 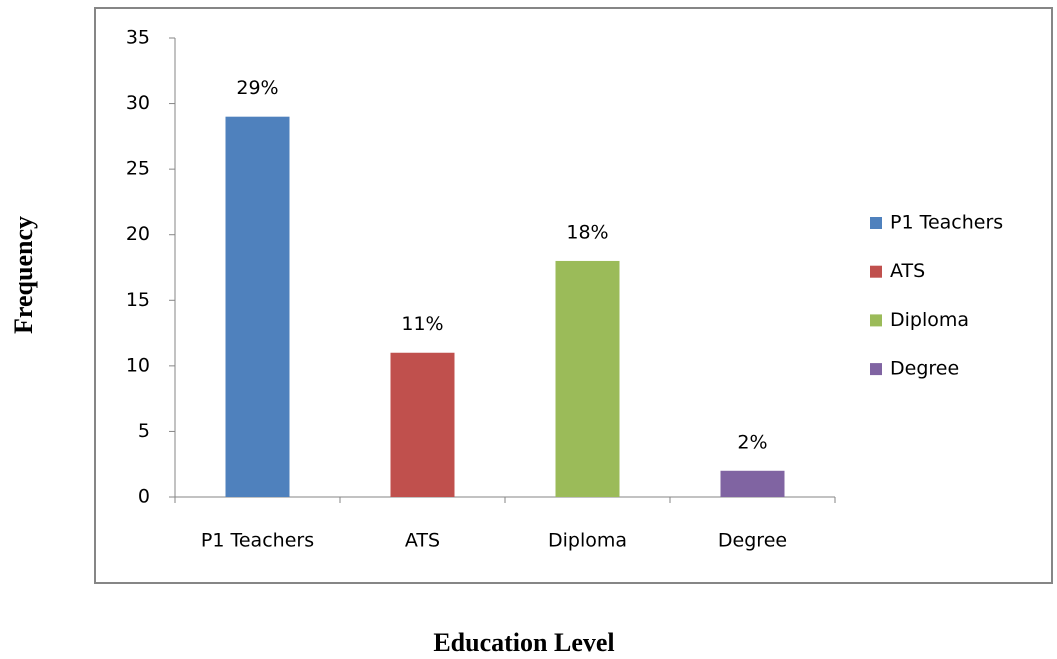 What do you see at coordinates (907, 271) in the screenshot?
I see `legend-label: ATS` at bounding box center [907, 271].